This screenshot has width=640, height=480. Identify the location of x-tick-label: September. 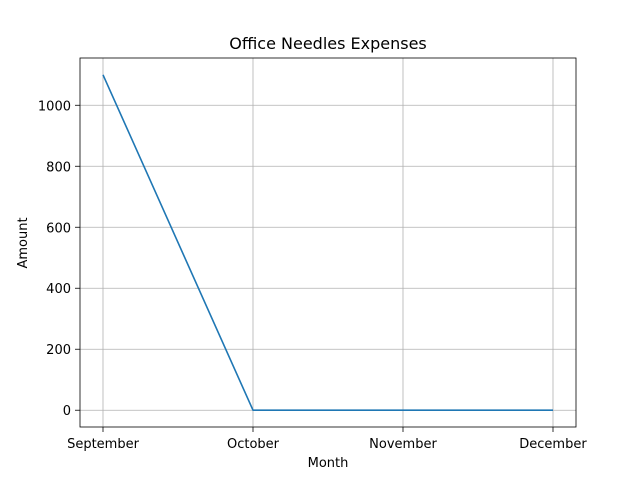
(103, 444).